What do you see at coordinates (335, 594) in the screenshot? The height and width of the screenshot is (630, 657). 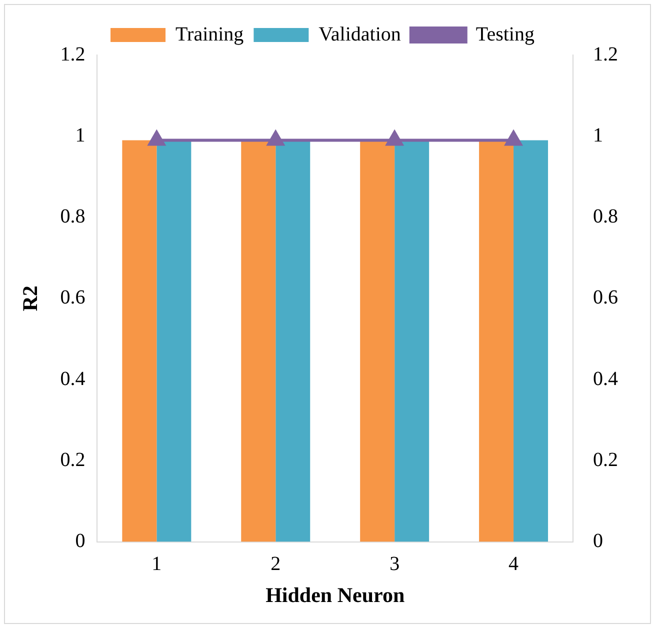 I see `x-axis-title: Hidden Neuron` at bounding box center [335, 594].